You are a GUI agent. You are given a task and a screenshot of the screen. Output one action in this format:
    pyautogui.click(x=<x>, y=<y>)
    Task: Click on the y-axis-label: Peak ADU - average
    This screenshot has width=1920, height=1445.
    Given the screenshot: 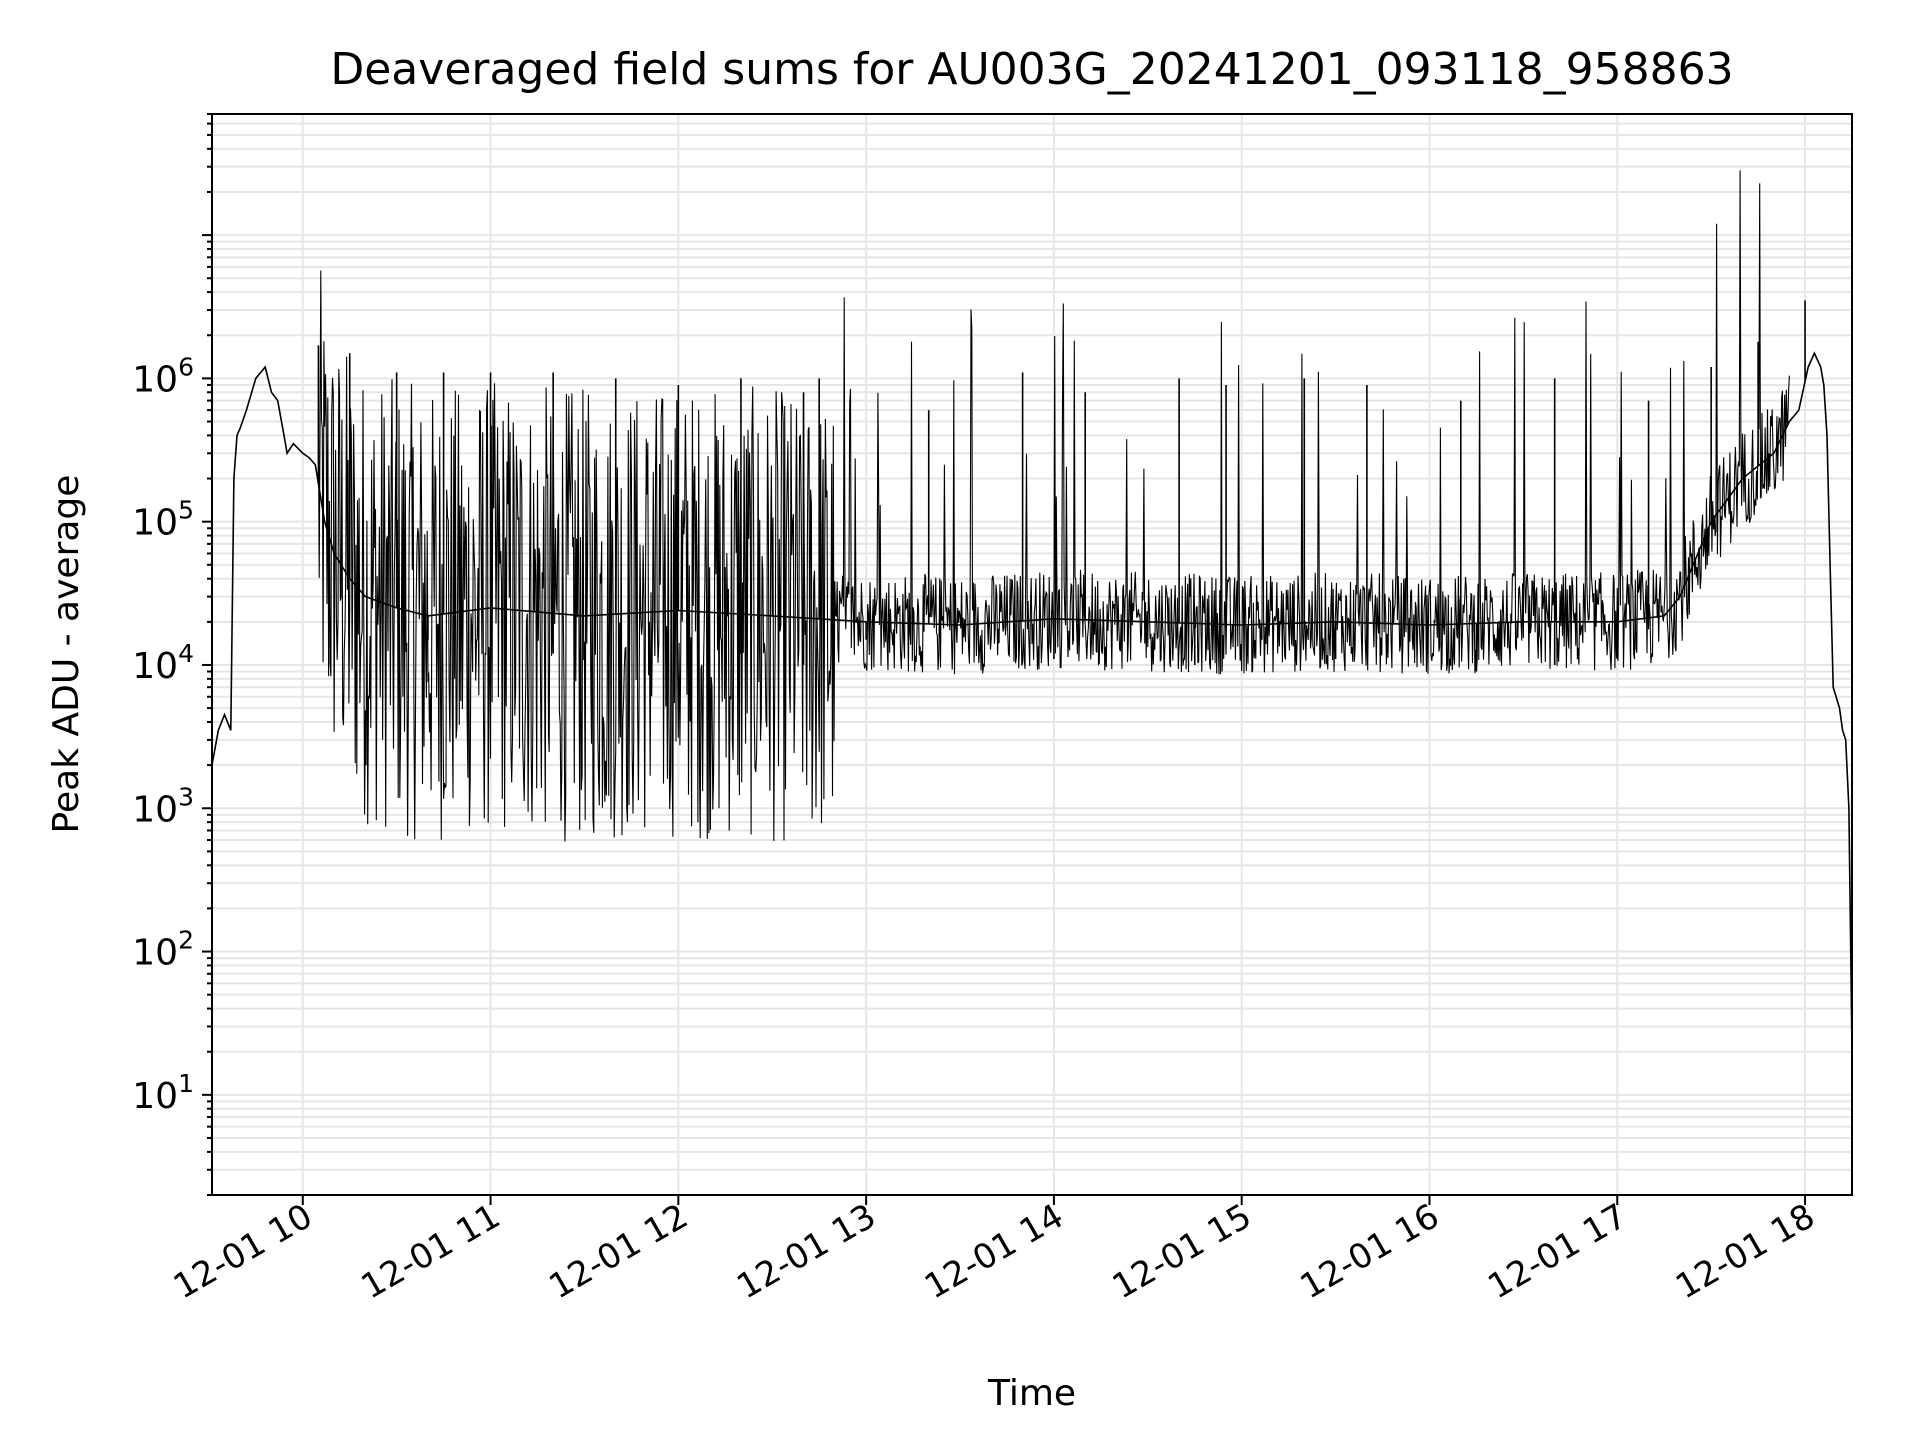 What is the action you would take?
    pyautogui.click(x=66, y=654)
    